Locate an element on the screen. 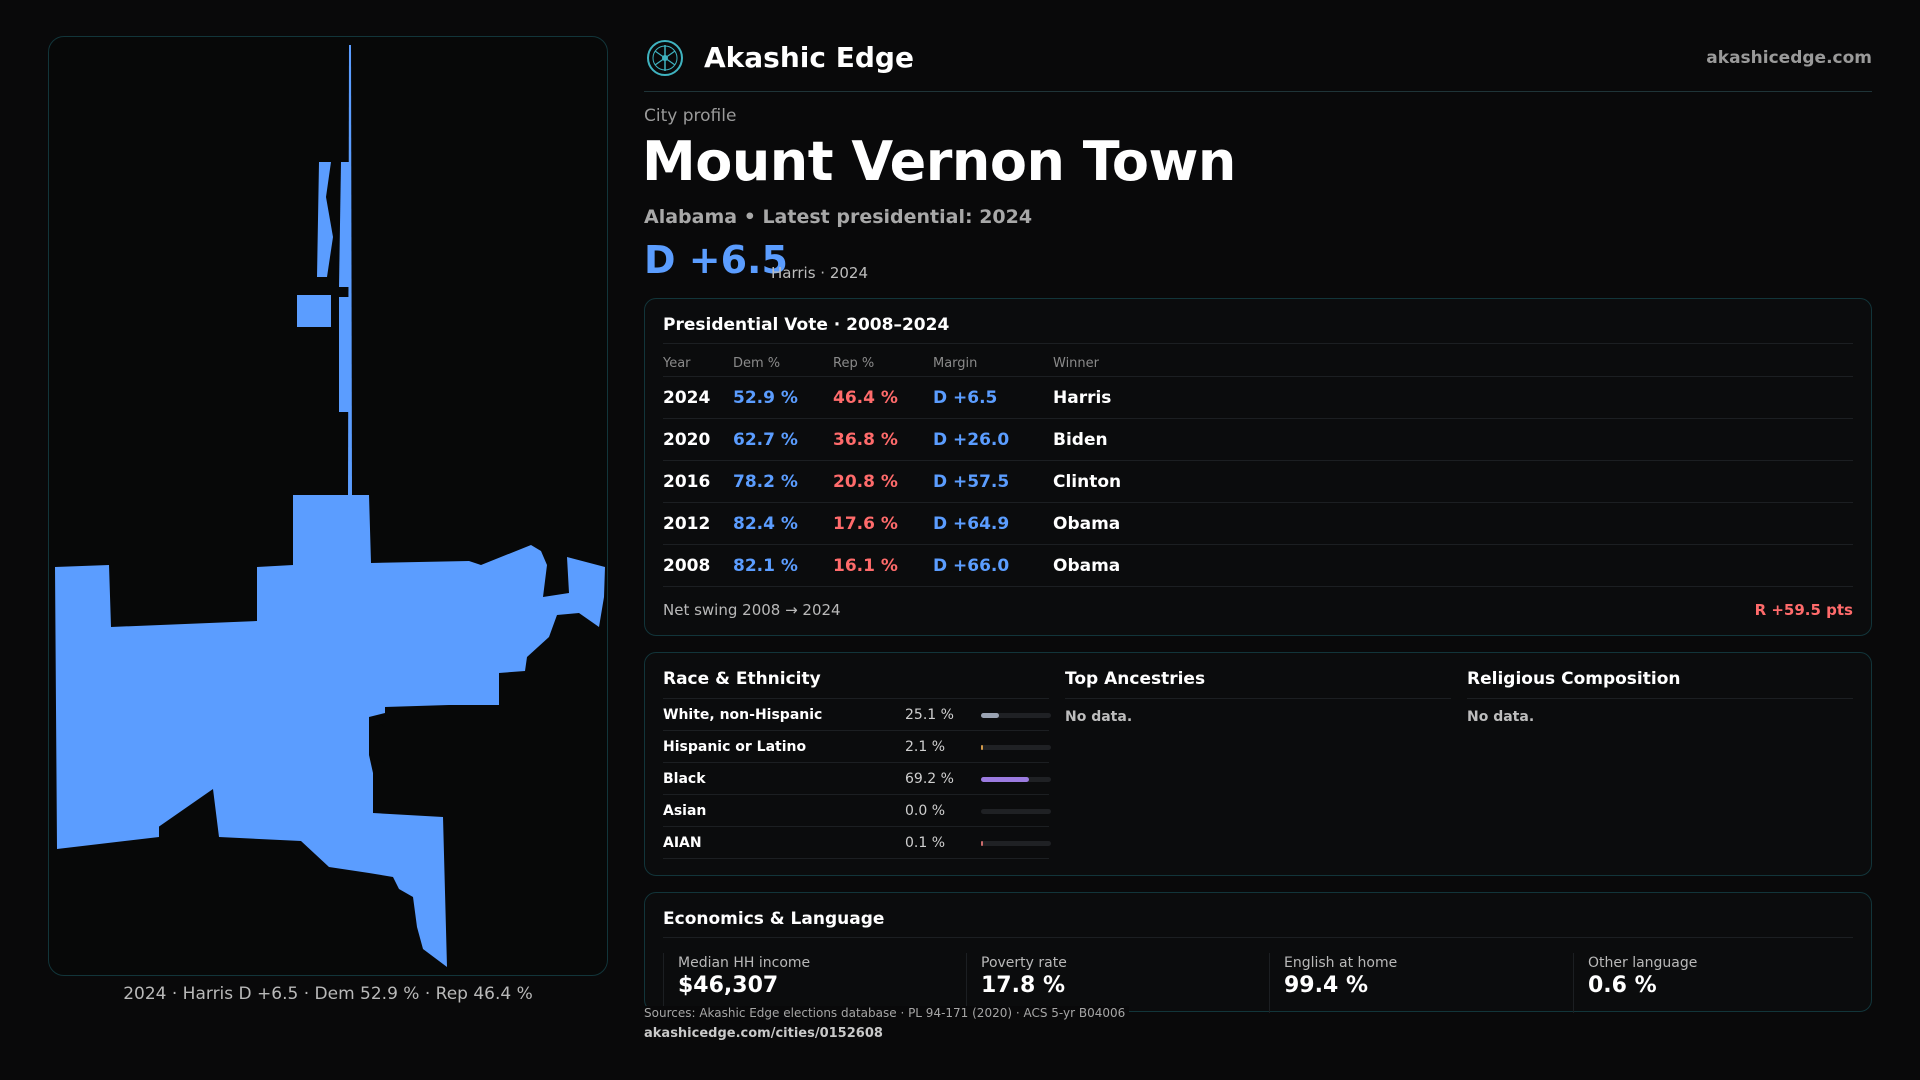 Image resolution: width=1920 pixels, height=1080 pixels. table-header-row: Year Dem % Rep % Margin Winner is located at coordinates (1258, 362).